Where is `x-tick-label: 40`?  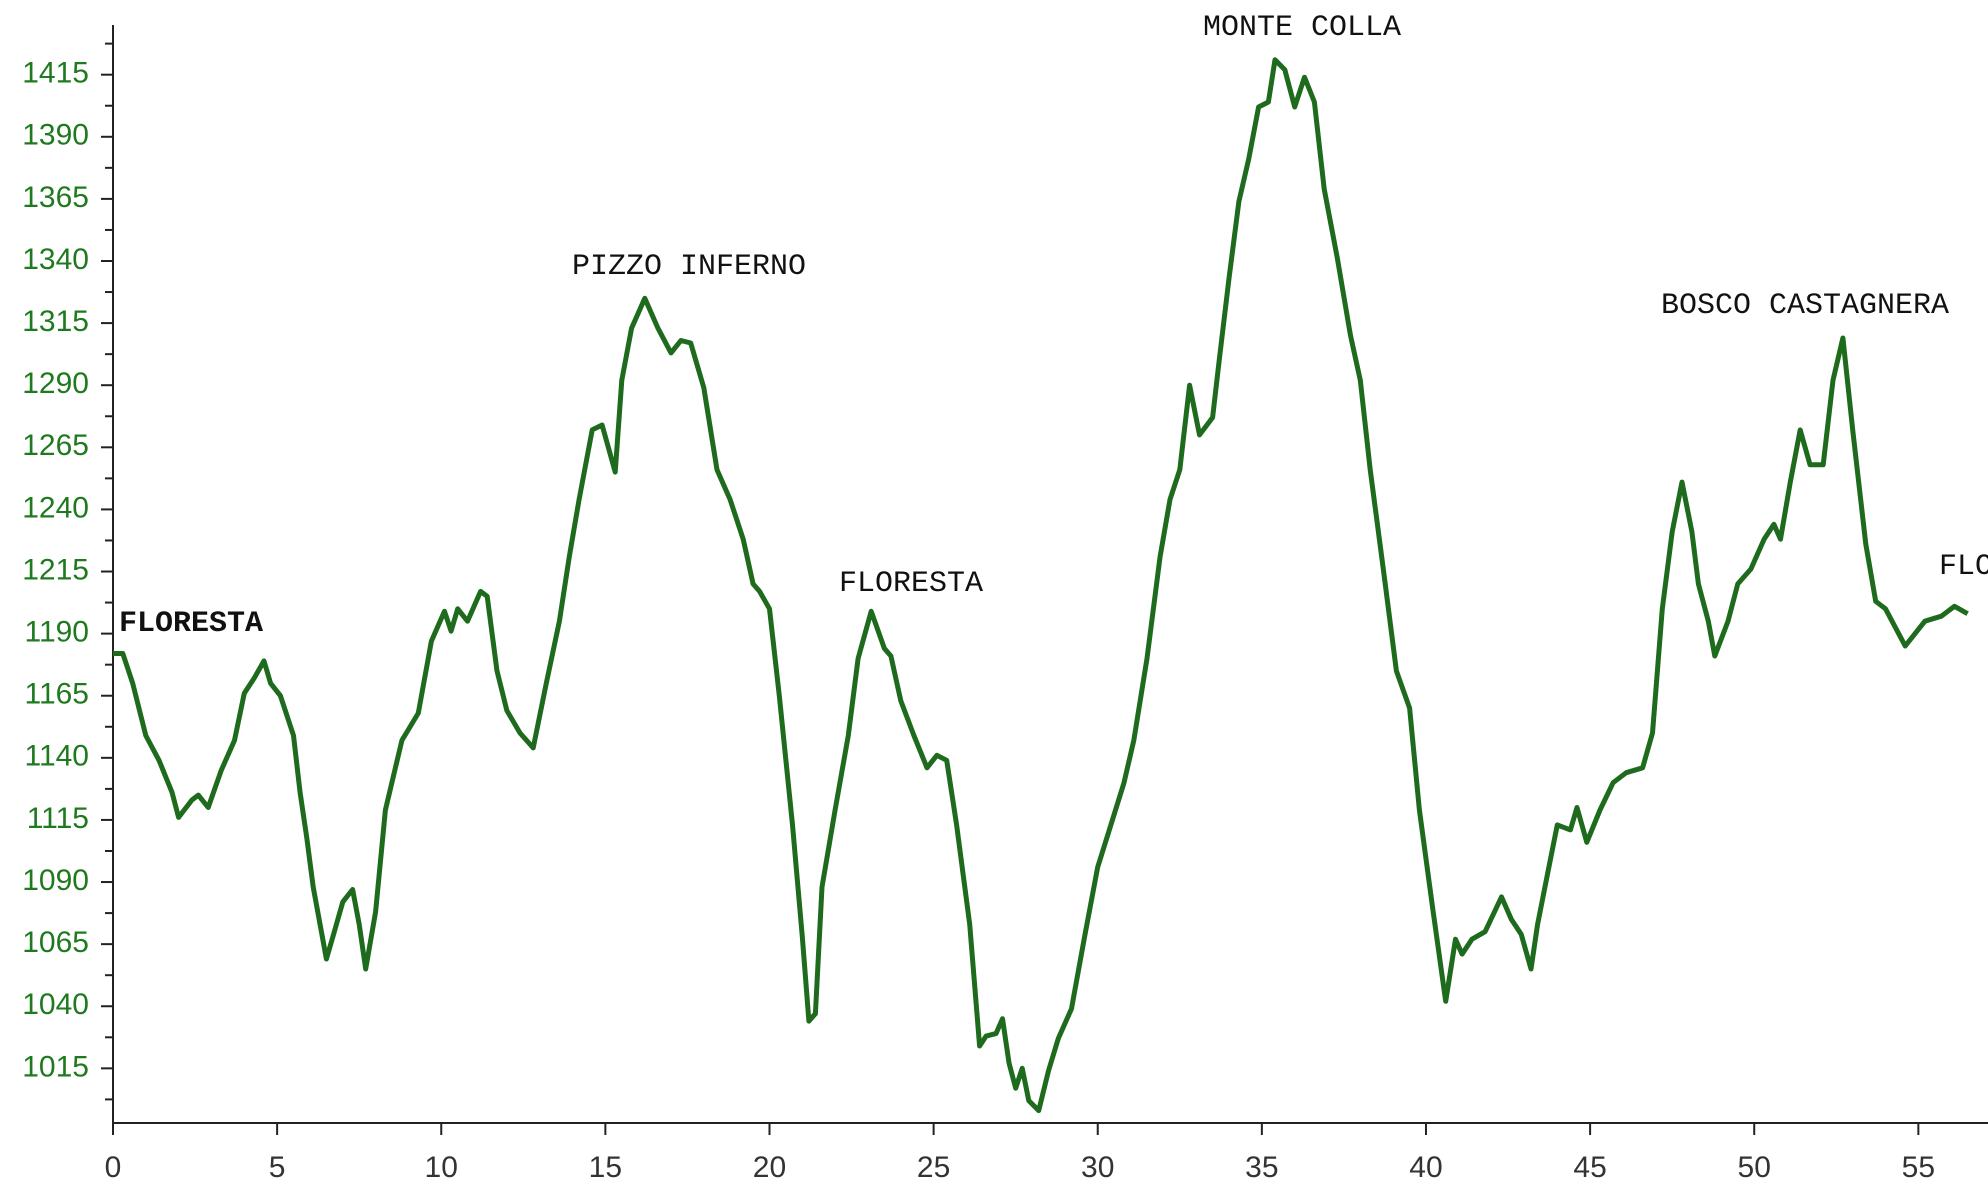 x-tick-label: 40 is located at coordinates (1425, 1167).